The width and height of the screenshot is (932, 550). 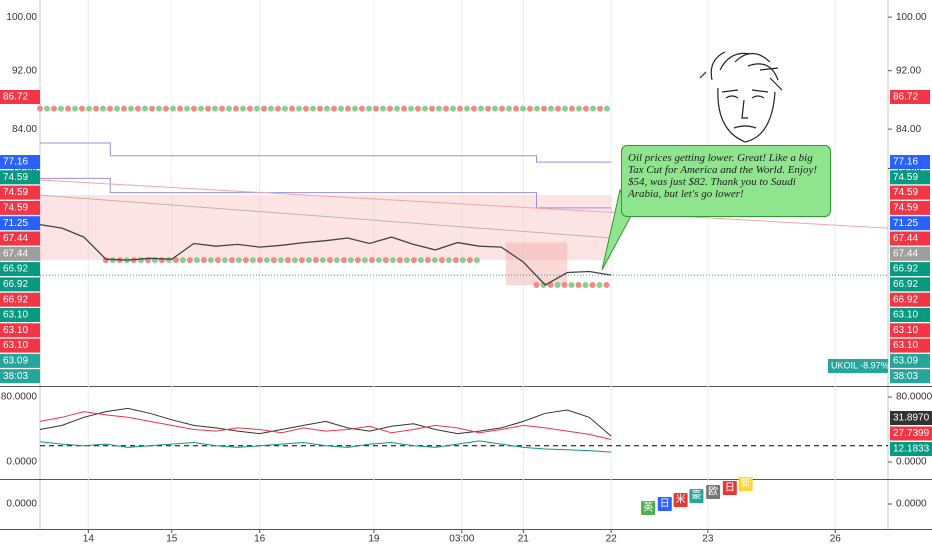 What do you see at coordinates (15, 162) in the screenshot?
I see `price-tag-label: 77.16` at bounding box center [15, 162].